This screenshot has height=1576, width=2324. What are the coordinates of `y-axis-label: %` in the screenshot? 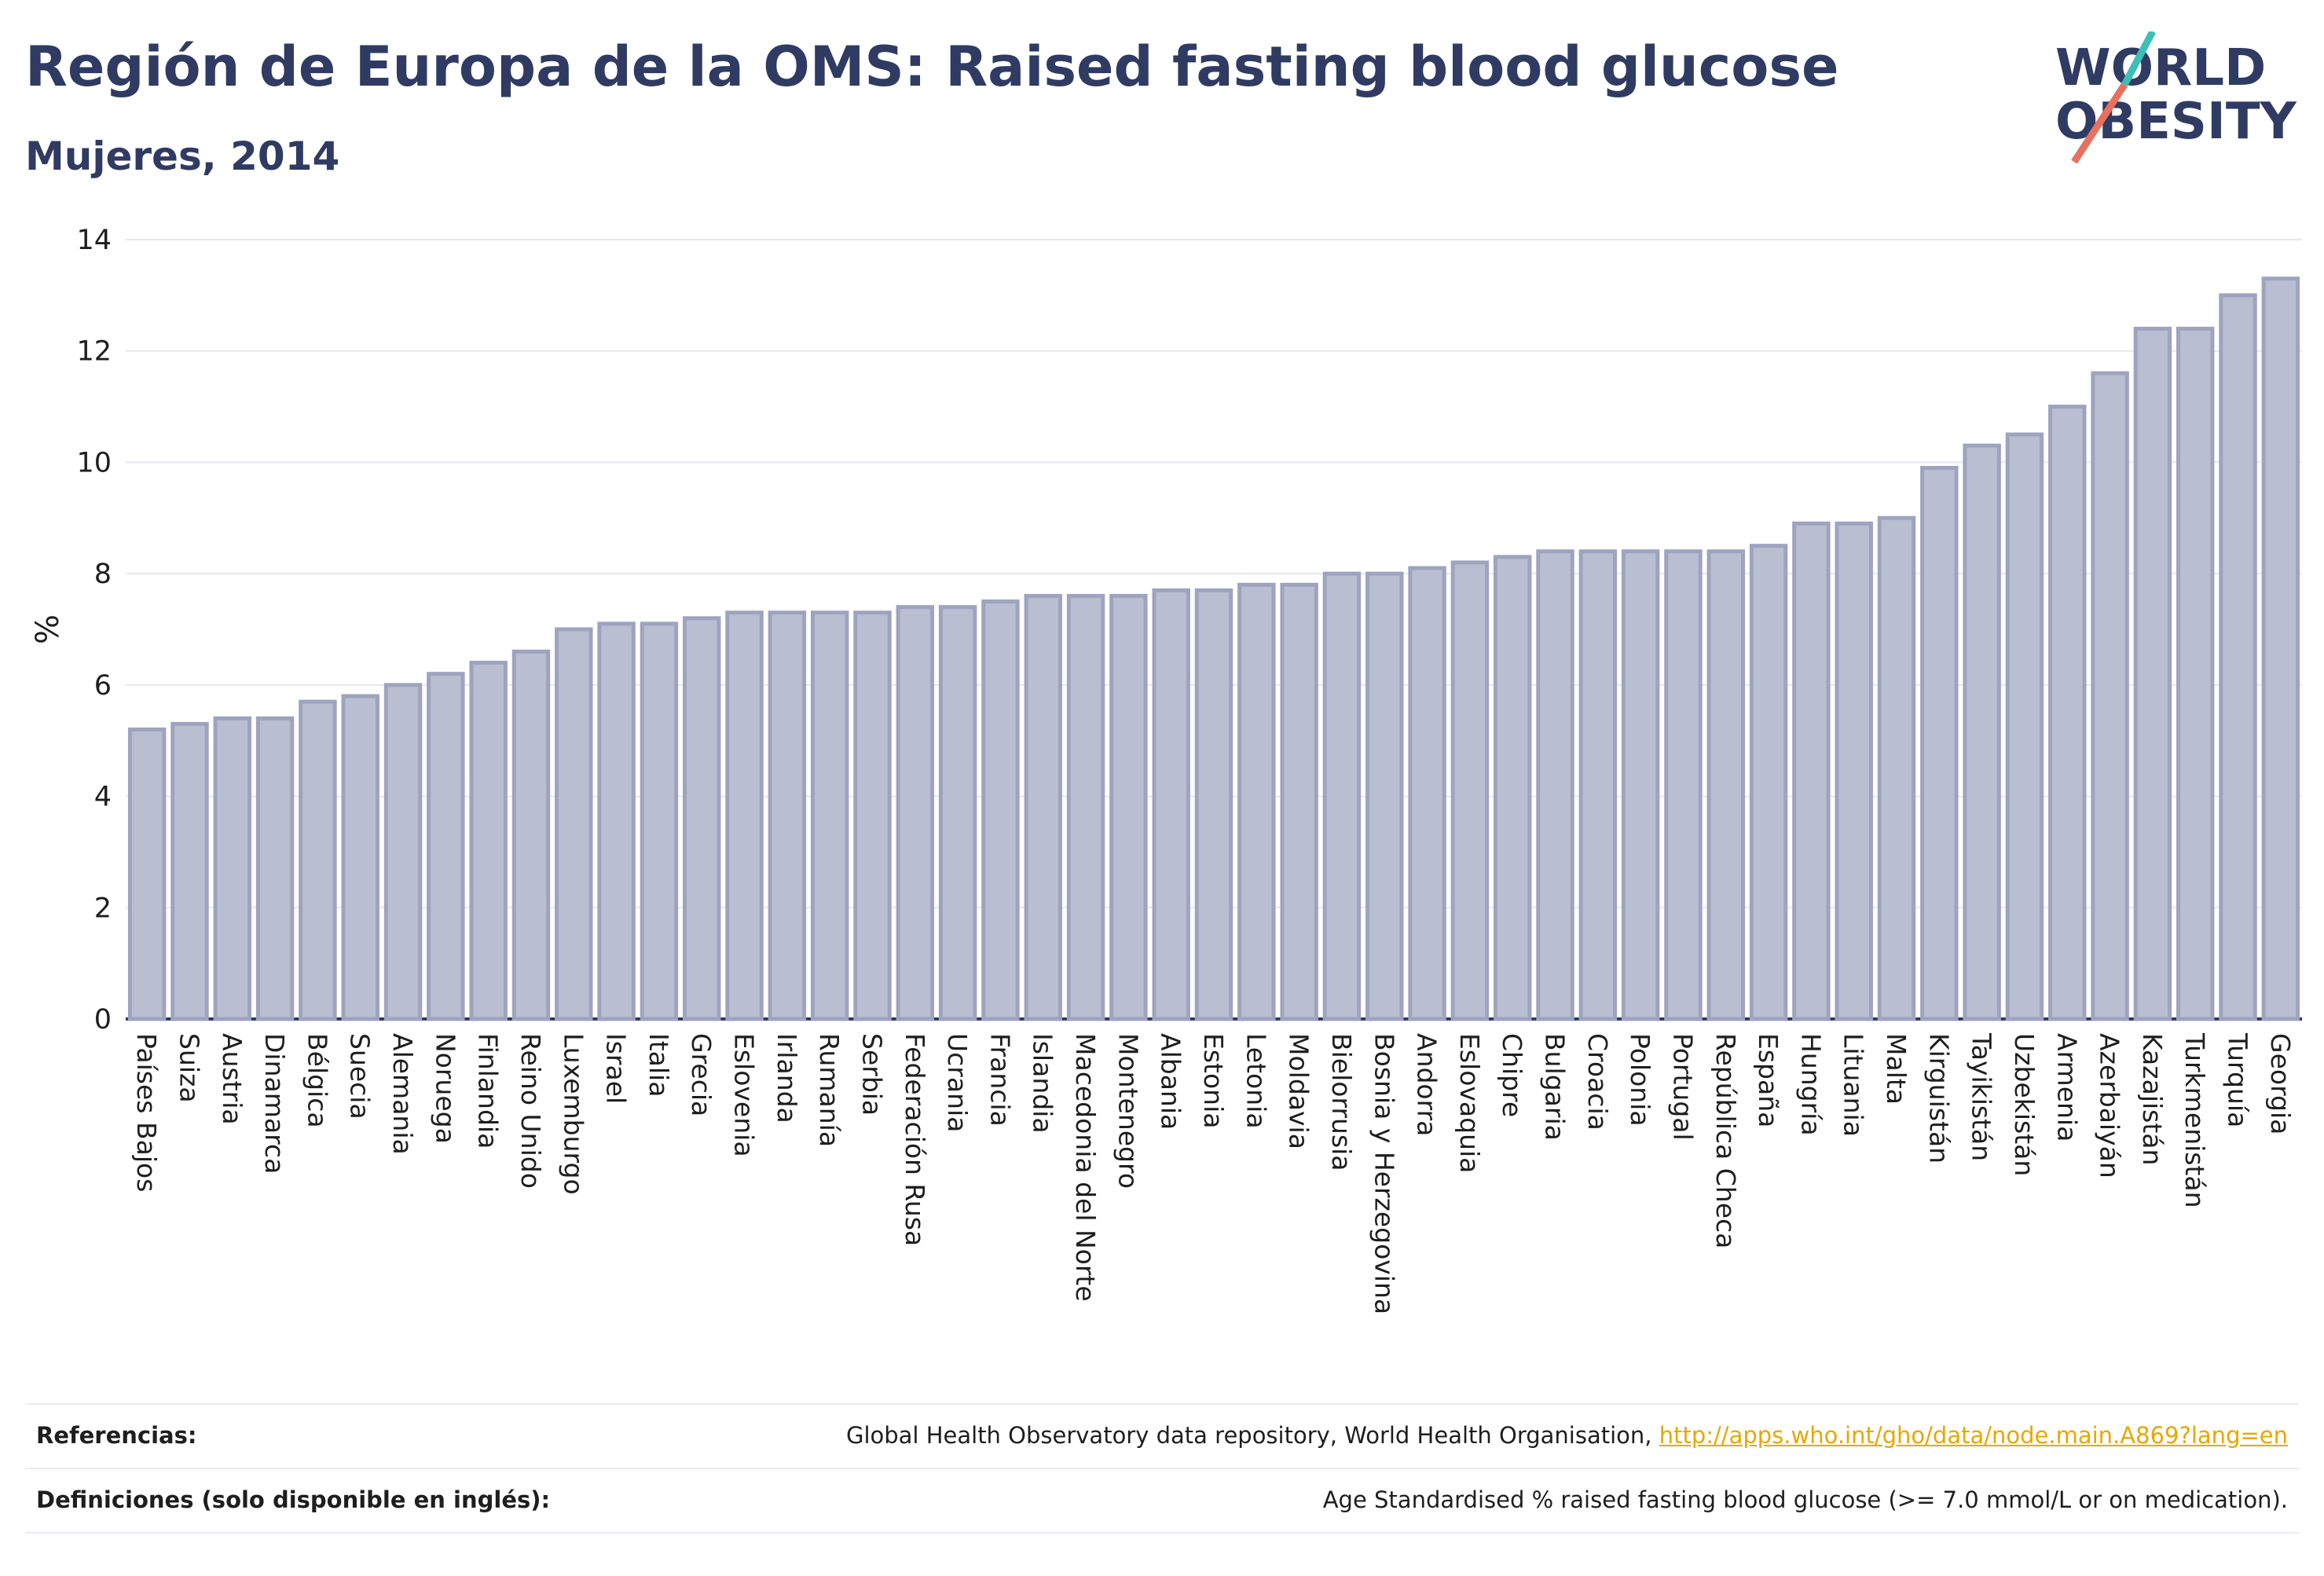 It's located at (48, 629).